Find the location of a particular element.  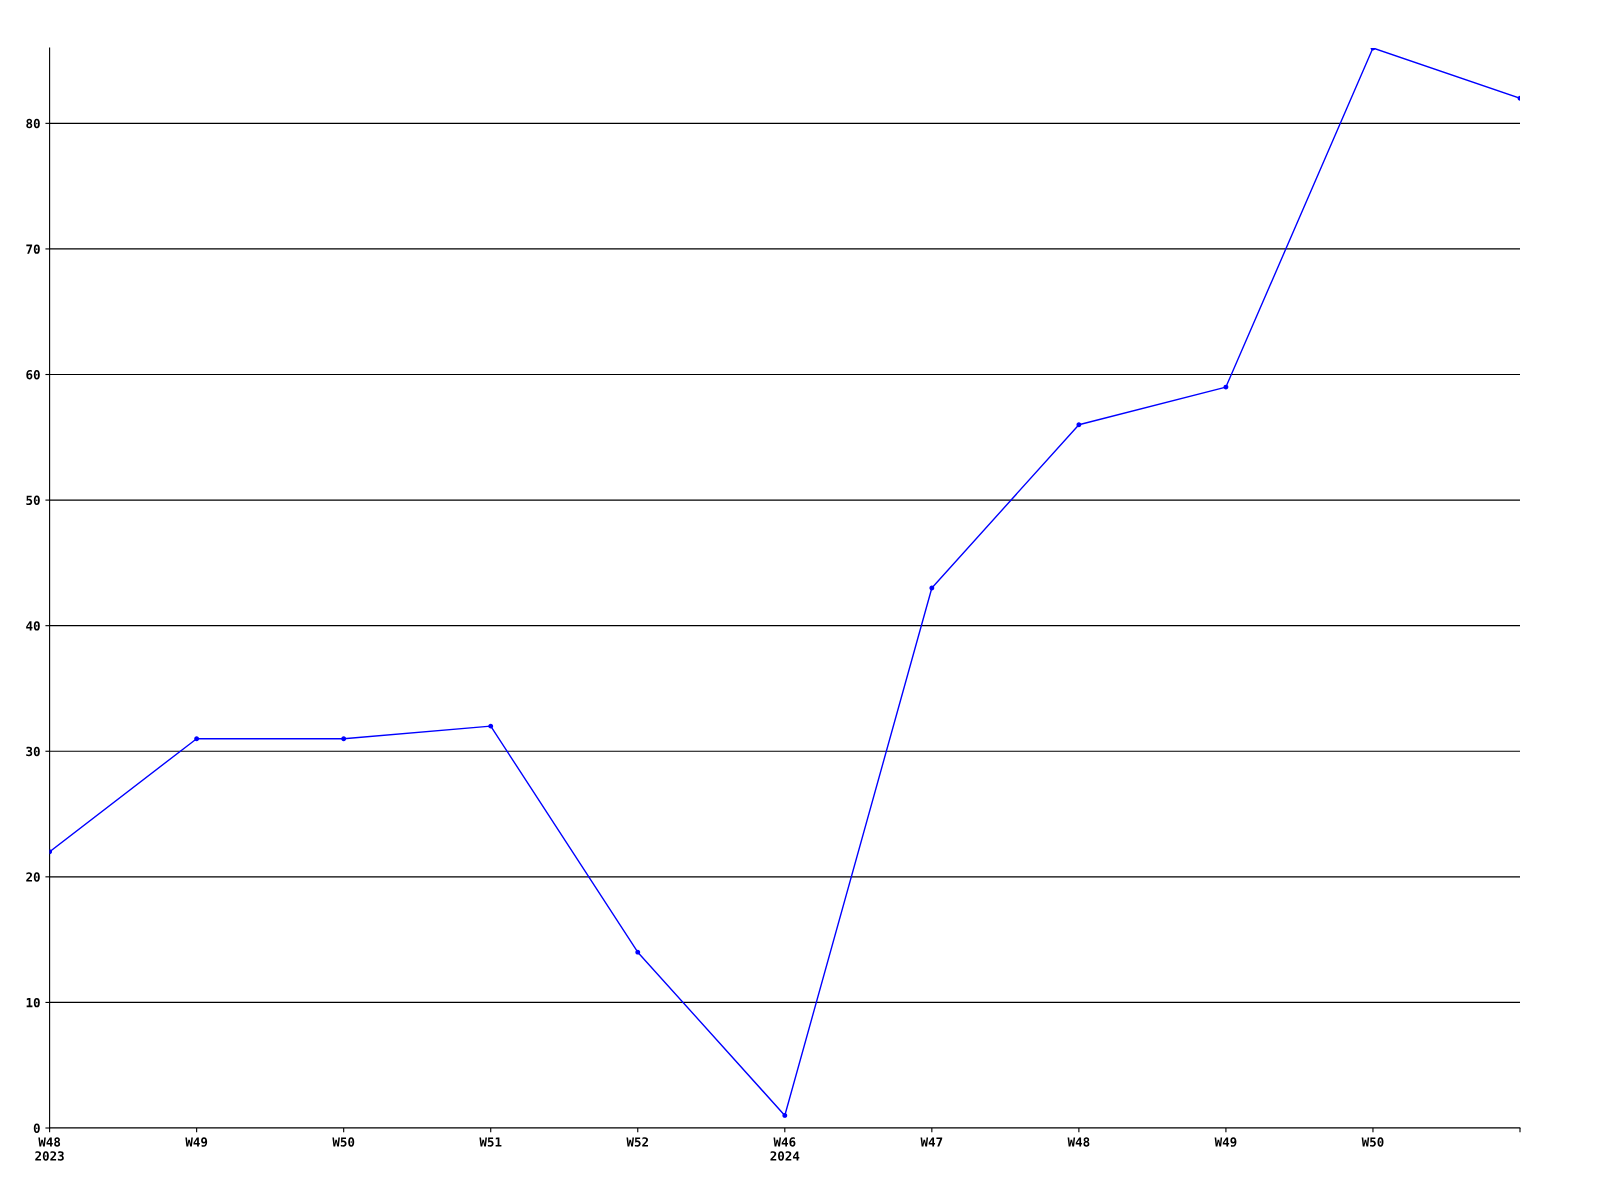

y-tick-label: 20 is located at coordinates (33, 877).